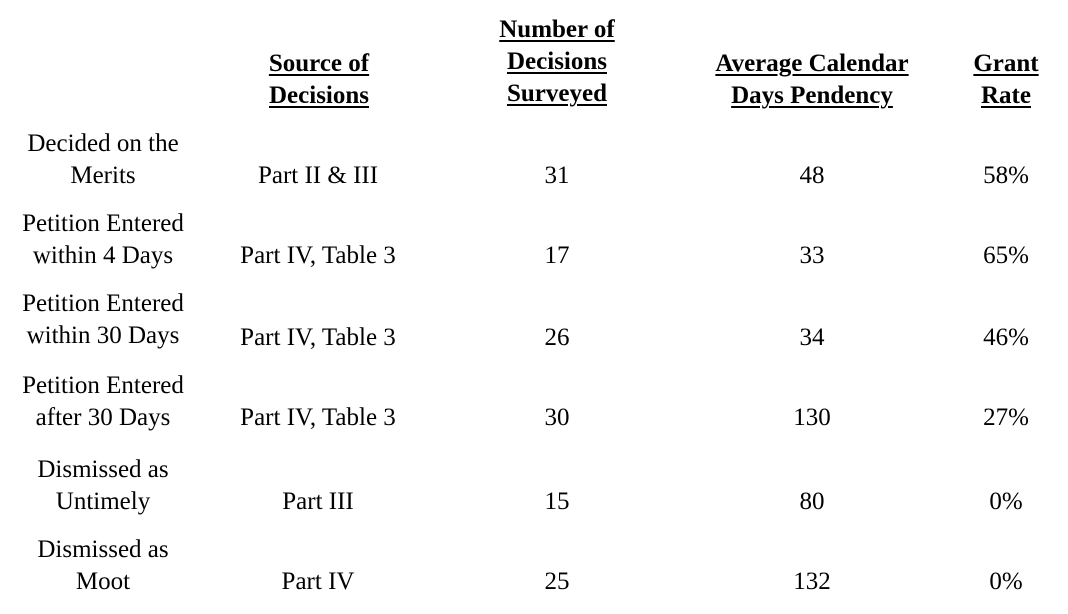  I want to click on row-label-line-2: after 30 Days, so click(103, 417).